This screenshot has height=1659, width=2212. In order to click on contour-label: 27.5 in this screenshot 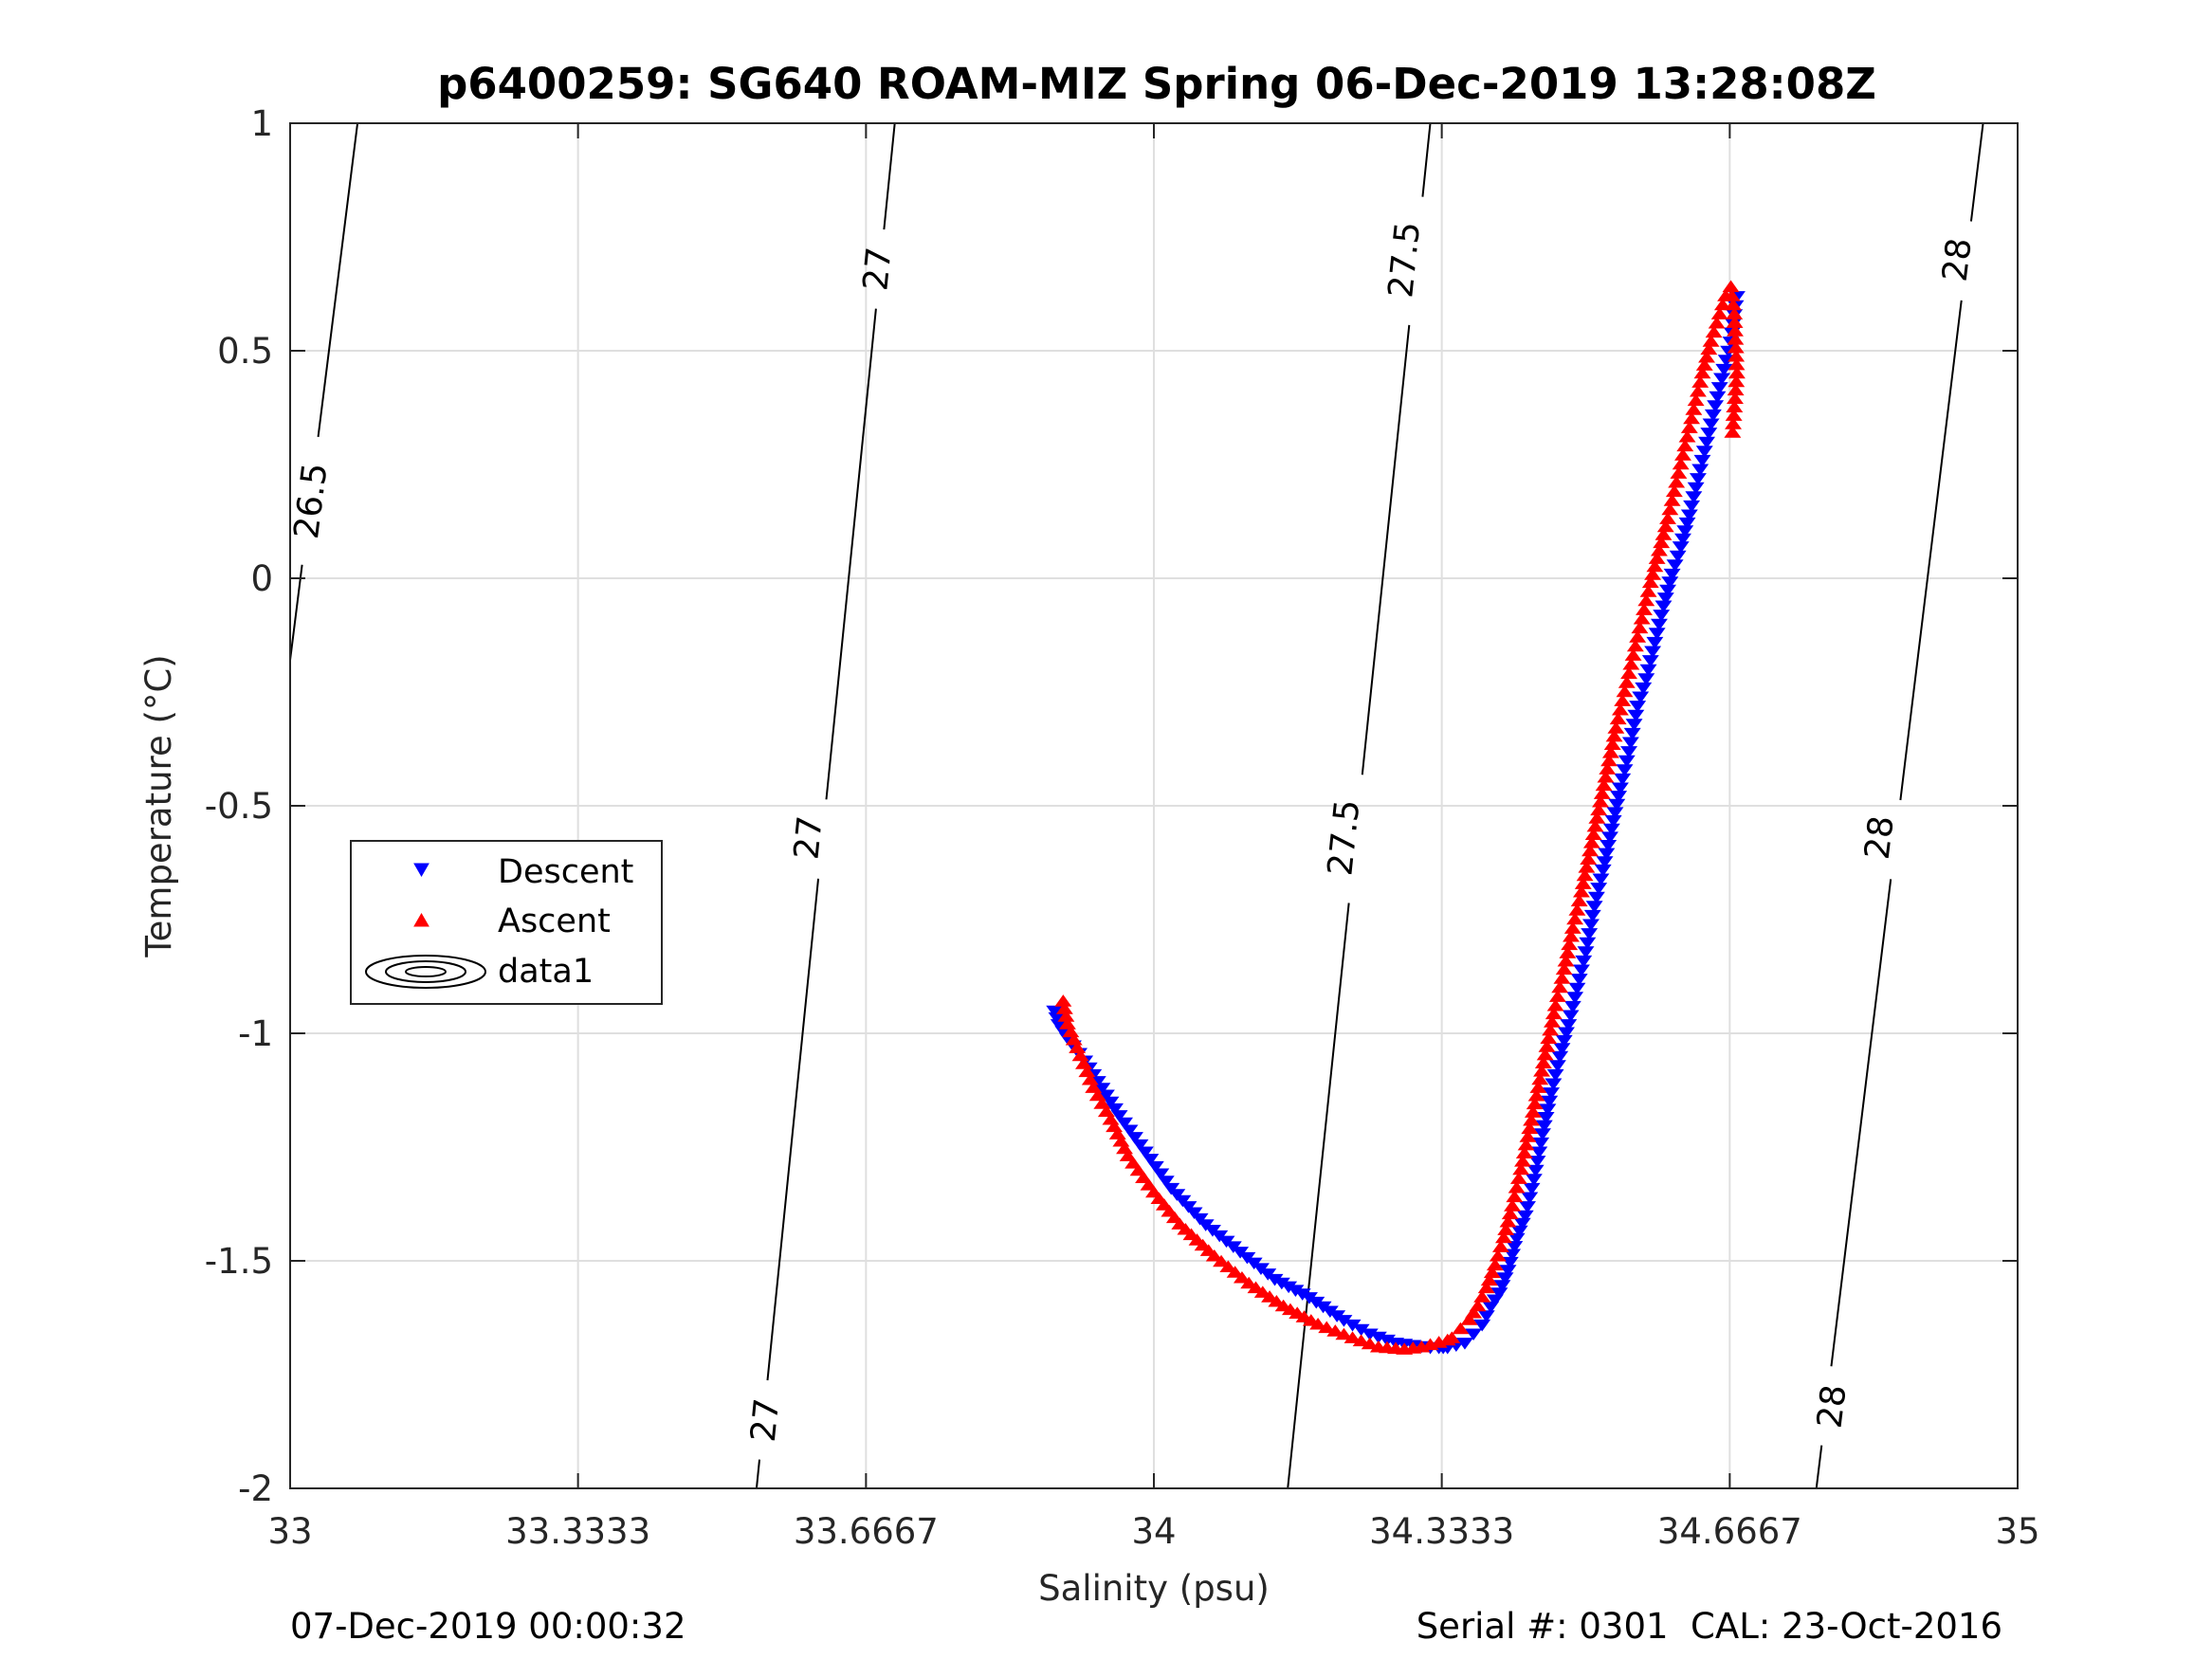, I will do `click(1404, 260)`.